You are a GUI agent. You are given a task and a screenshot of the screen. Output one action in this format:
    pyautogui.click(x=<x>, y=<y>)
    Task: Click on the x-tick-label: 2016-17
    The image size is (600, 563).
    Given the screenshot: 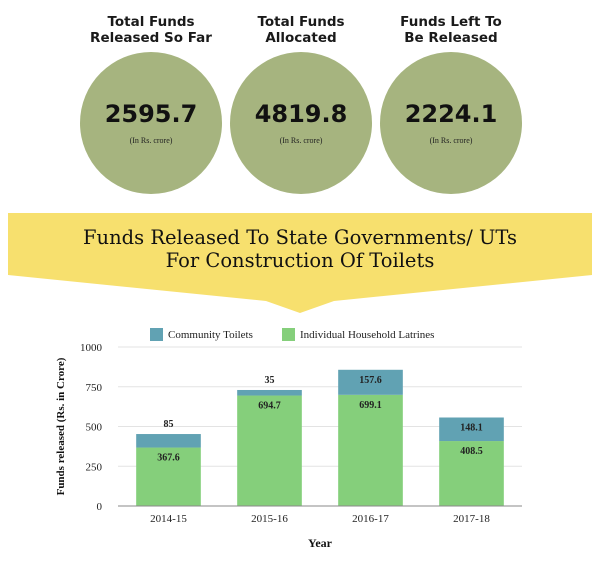 What is the action you would take?
    pyautogui.click(x=370, y=519)
    